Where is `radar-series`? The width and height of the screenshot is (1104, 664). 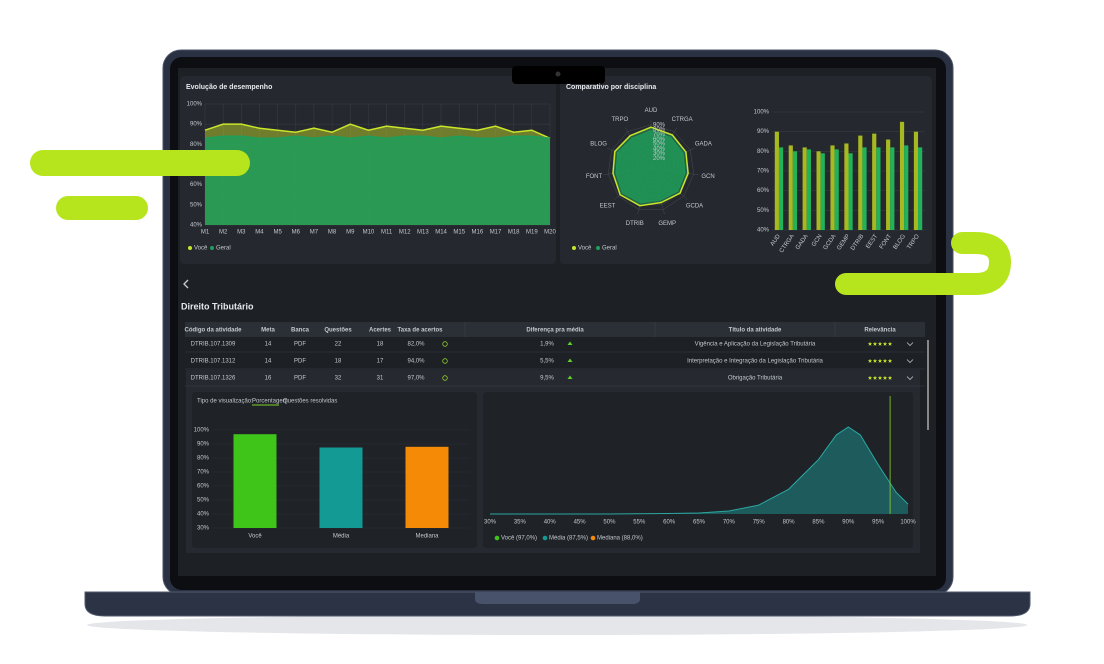
radar-series is located at coordinates (650, 167).